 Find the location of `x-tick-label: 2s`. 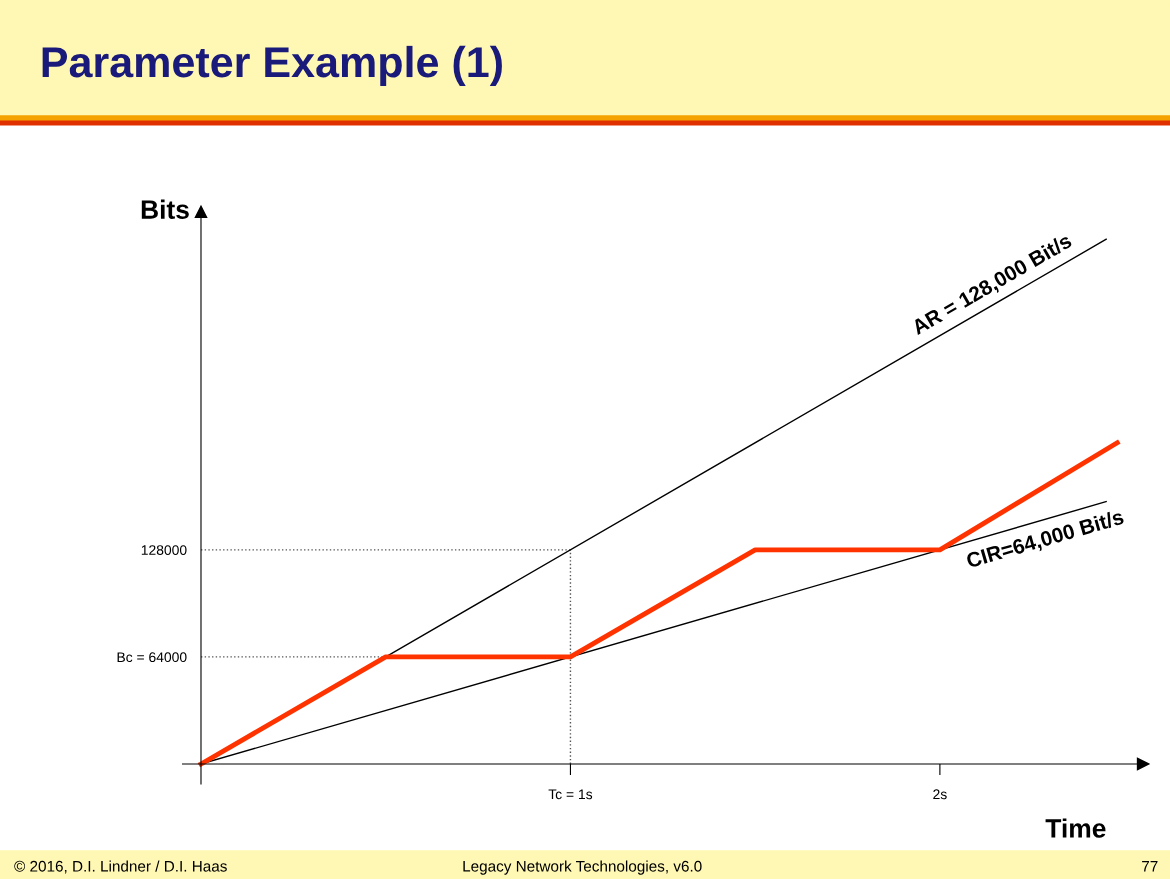

x-tick-label: 2s is located at coordinates (940, 794).